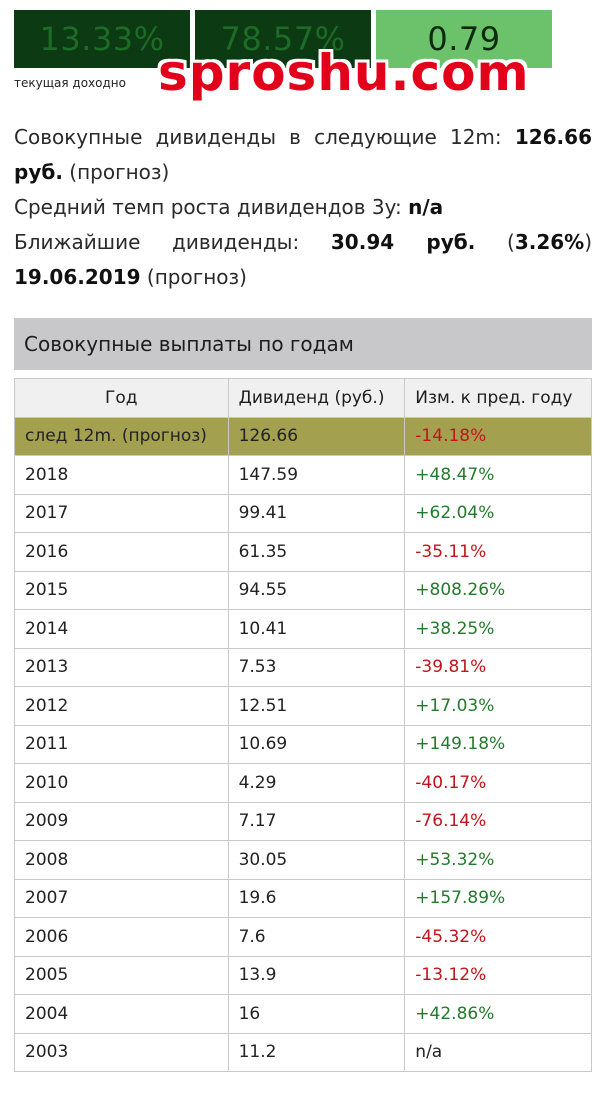 The height and width of the screenshot is (1100, 600). What do you see at coordinates (498, 513) in the screenshot?
I see `cell-change: +62.04%` at bounding box center [498, 513].